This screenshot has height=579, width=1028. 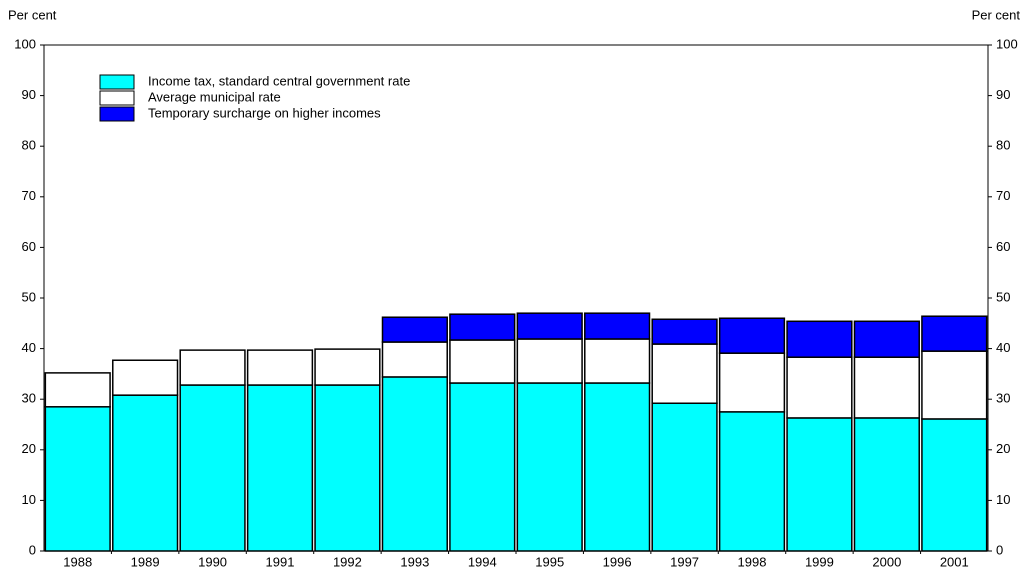 I want to click on y-tick-label: 50, so click(x=29, y=296).